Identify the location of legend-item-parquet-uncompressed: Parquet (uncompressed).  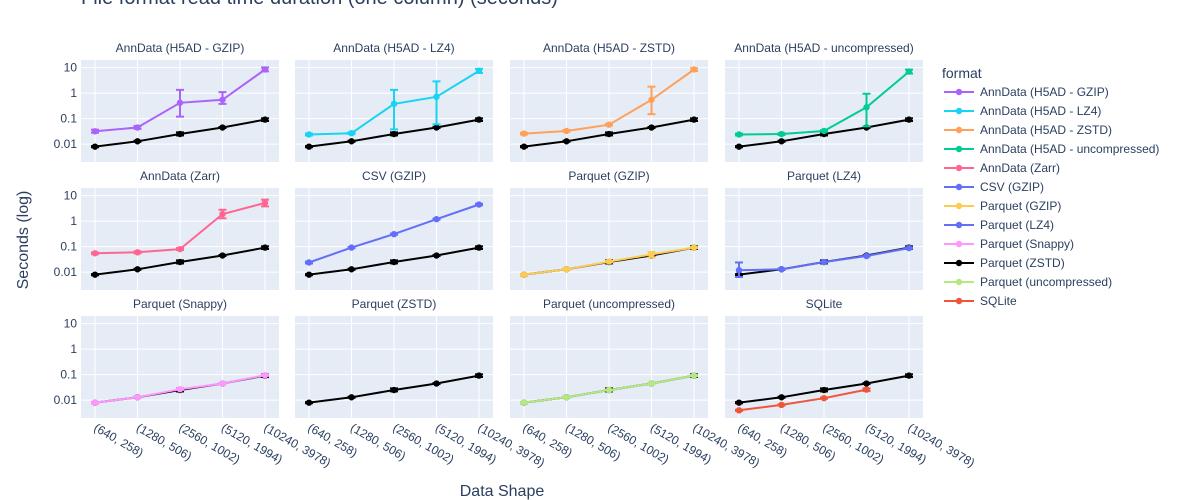
(1028, 282).